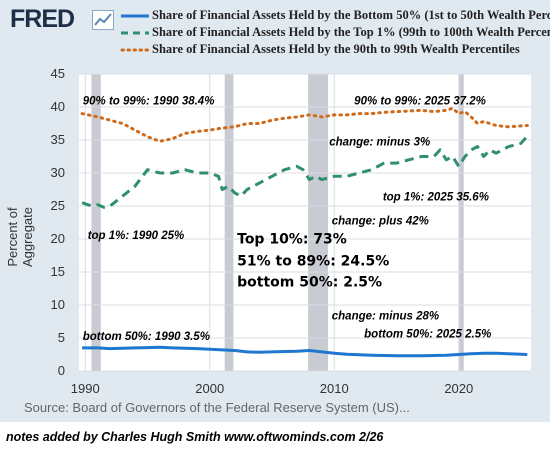  What do you see at coordinates (427, 334) in the screenshot?
I see `annotation-label: bottom 50%: 2025 2.5%` at bounding box center [427, 334].